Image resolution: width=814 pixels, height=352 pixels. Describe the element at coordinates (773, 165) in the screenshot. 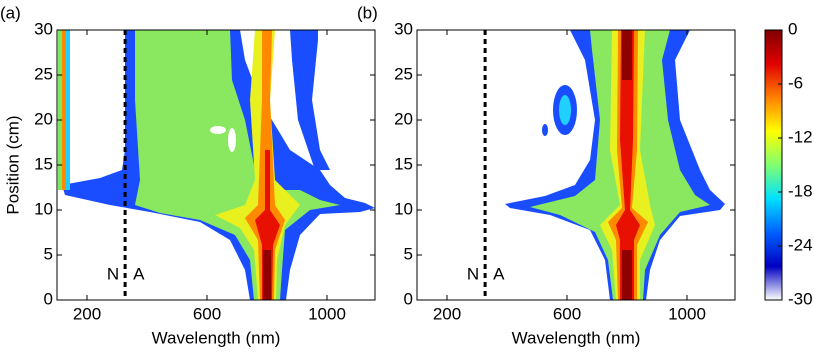

I see `colorbar` at that location.